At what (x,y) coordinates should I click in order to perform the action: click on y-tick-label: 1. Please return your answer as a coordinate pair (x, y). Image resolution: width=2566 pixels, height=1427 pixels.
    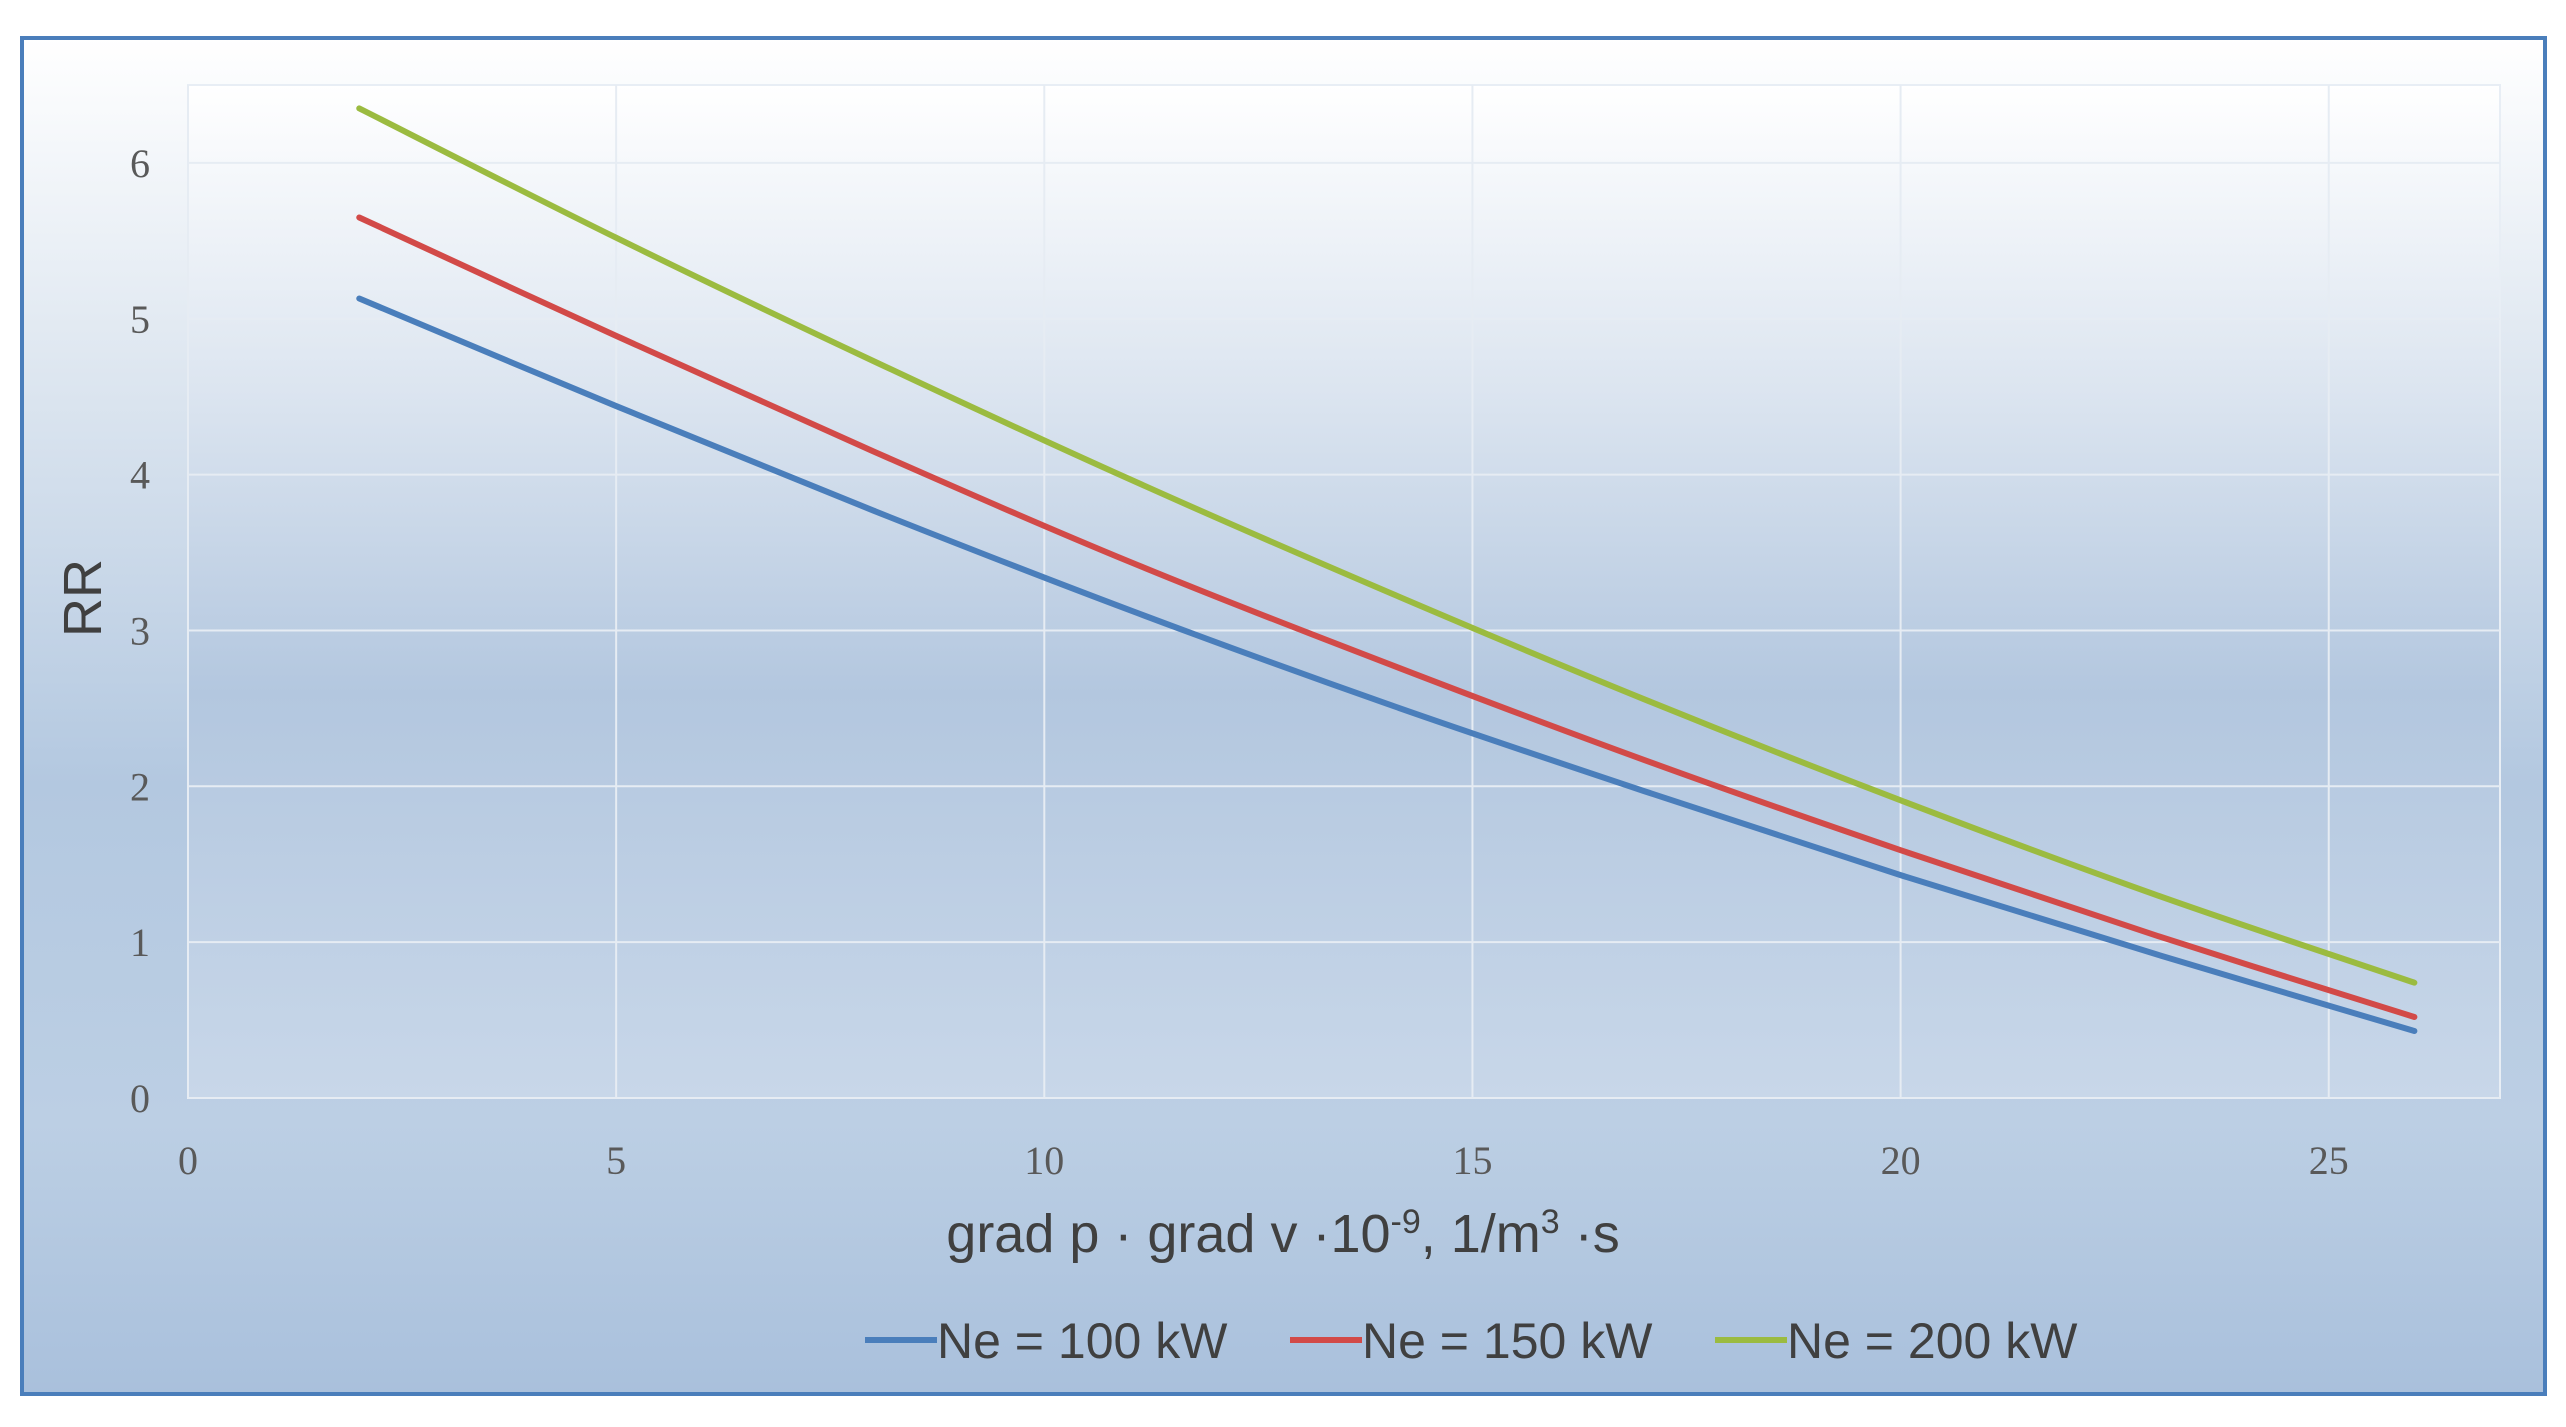
    Looking at the image, I should click on (140, 942).